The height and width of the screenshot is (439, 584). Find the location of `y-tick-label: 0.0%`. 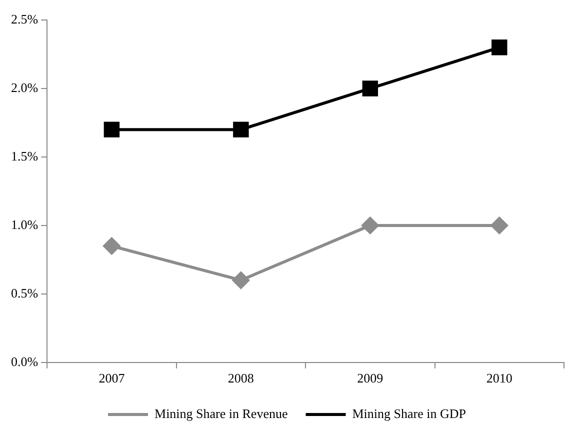

y-tick-label: 0.0% is located at coordinates (24, 361).